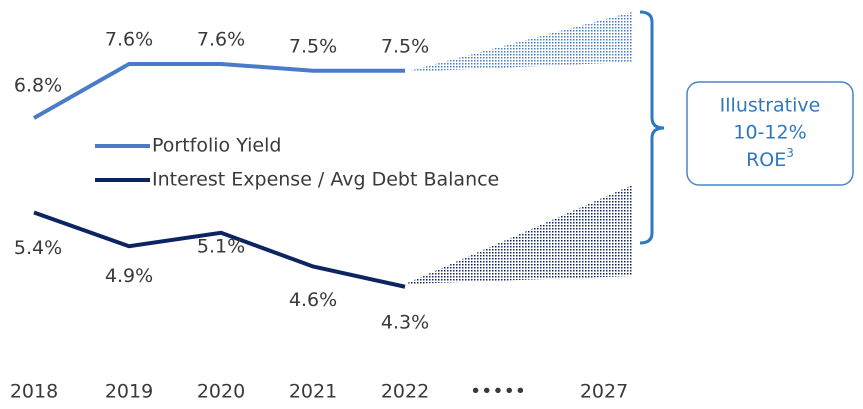 The width and height of the screenshot is (863, 409). I want to click on x-tick-label: •••••, so click(498, 392).